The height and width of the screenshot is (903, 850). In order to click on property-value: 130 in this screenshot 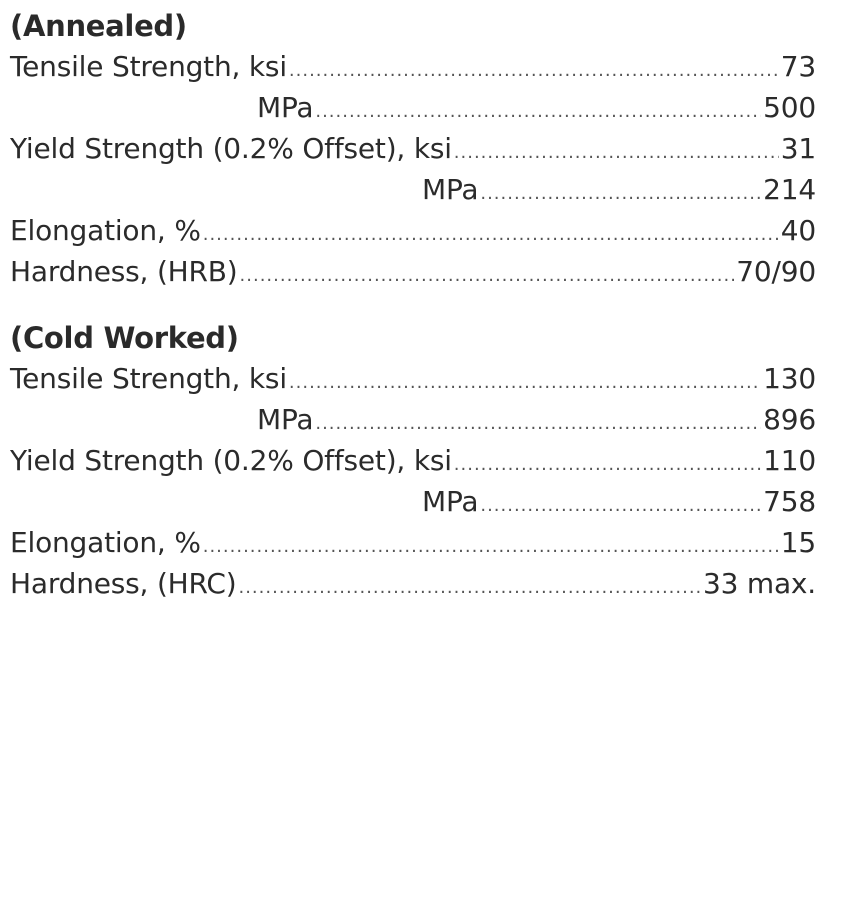, I will do `click(789, 378)`.